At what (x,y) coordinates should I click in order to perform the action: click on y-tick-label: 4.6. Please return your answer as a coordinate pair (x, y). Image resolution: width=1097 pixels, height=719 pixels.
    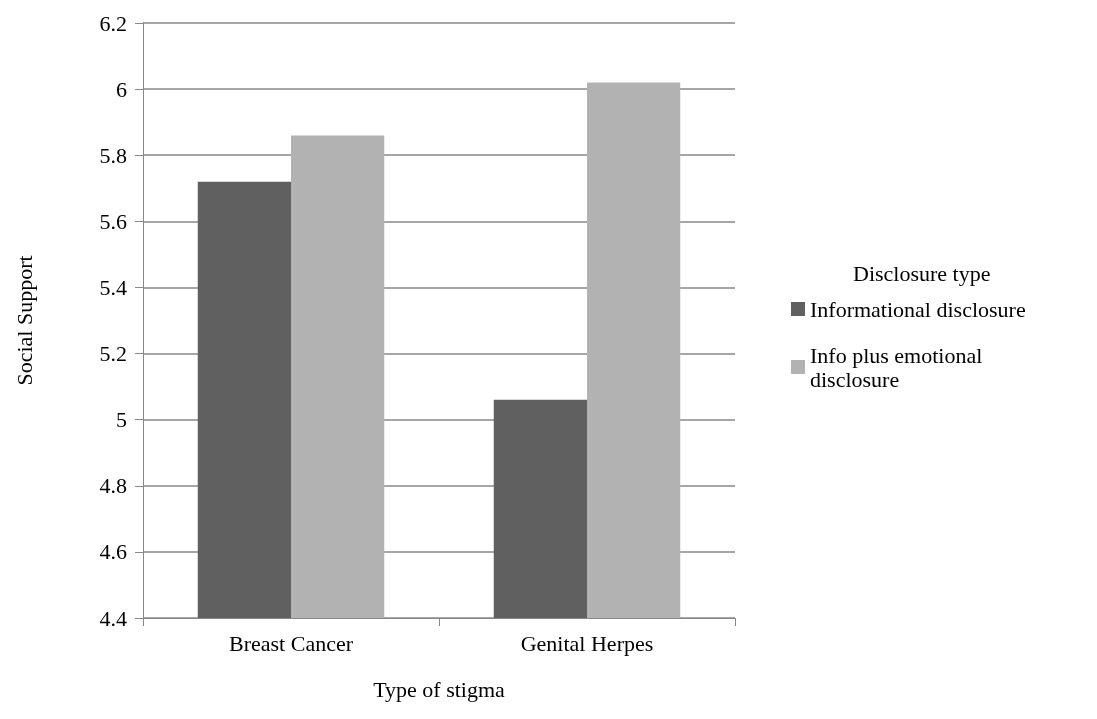
    Looking at the image, I should click on (113, 552).